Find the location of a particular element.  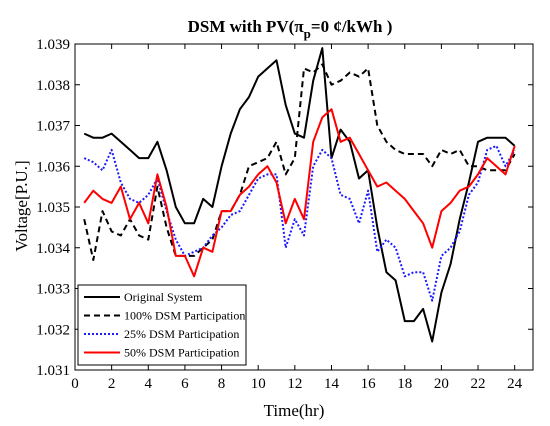

x-tick-label: 12 is located at coordinates (294, 384).